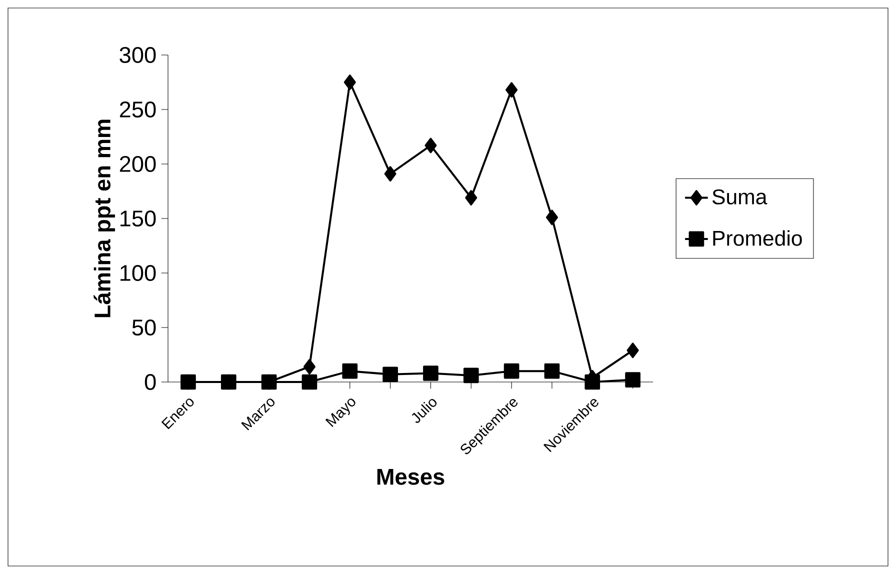 This screenshot has height=574, width=896. Describe the element at coordinates (424, 410) in the screenshot. I see `x-tick-label: Julio` at that location.